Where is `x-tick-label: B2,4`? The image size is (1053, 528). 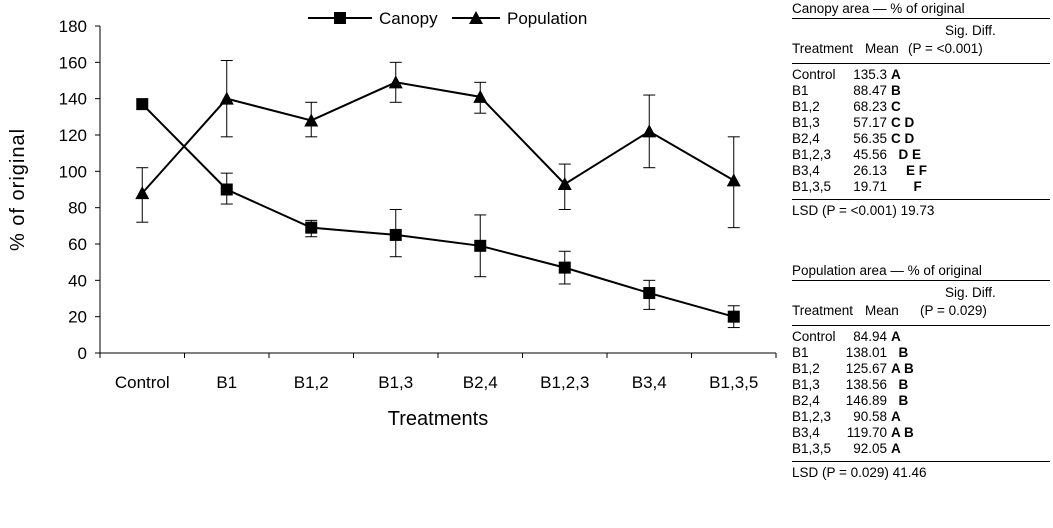
x-tick-label: B2,4 is located at coordinates (480, 382).